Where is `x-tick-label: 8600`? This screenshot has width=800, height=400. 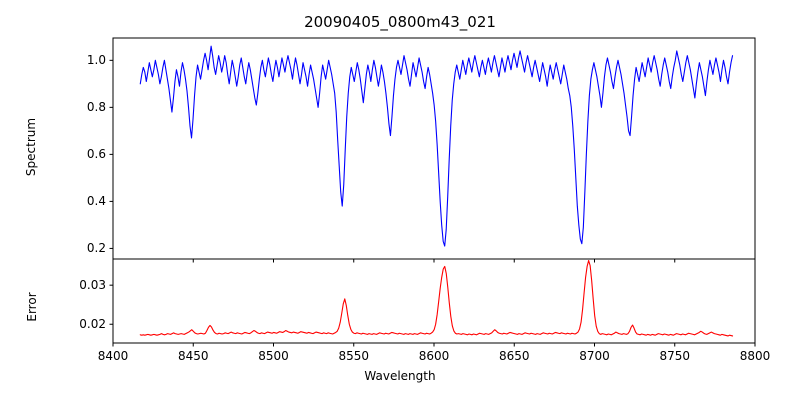
x-tick-label: 8600 is located at coordinates (434, 356).